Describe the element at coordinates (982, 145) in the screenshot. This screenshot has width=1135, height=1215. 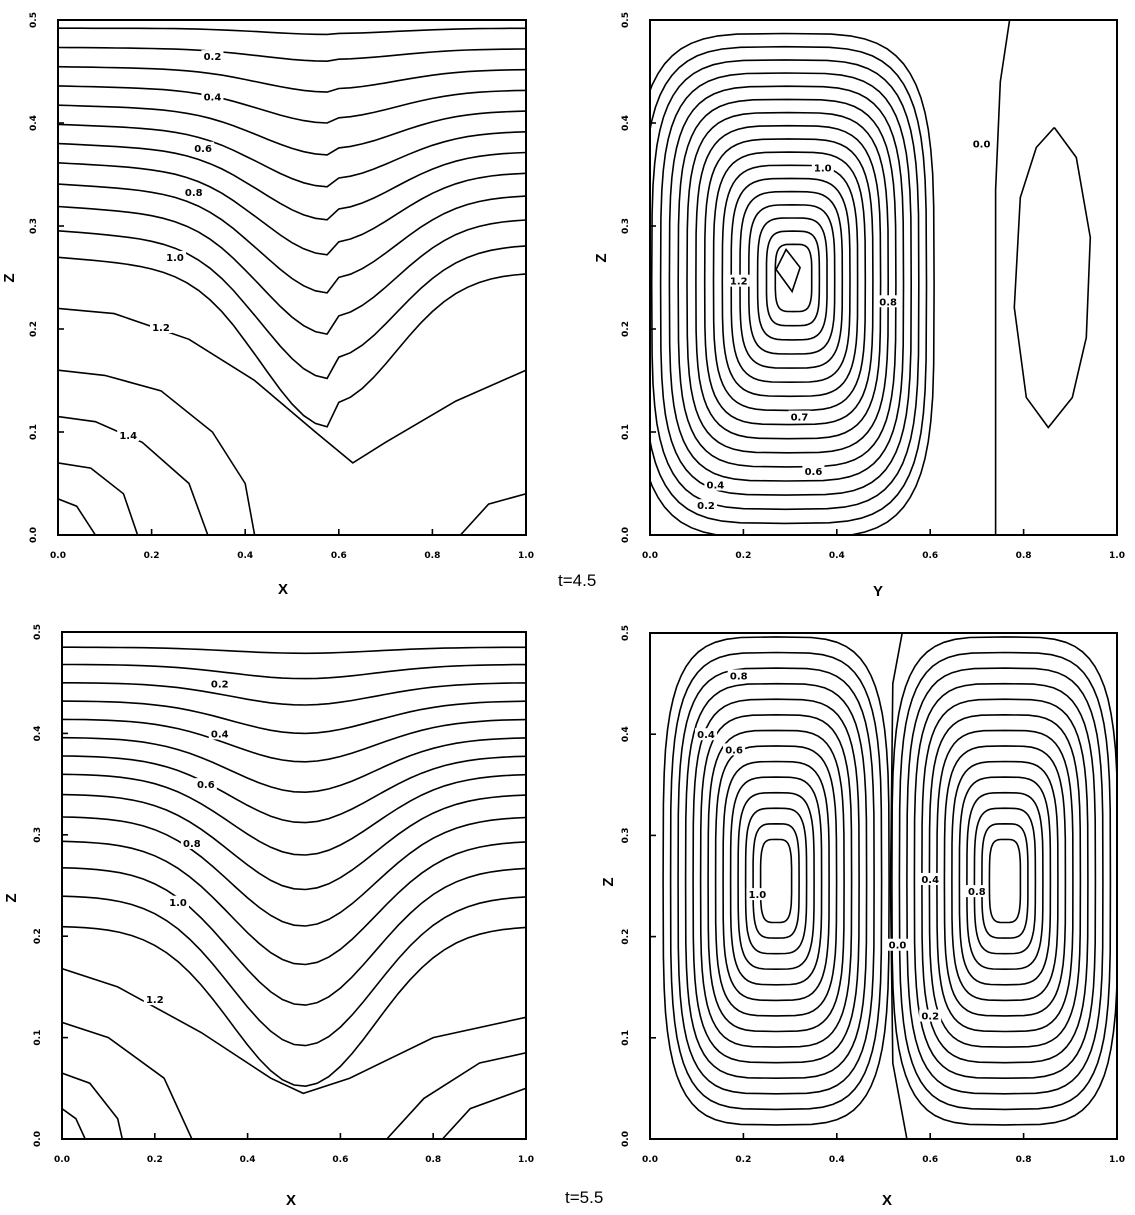
I see `contour-label: 0.0` at that location.